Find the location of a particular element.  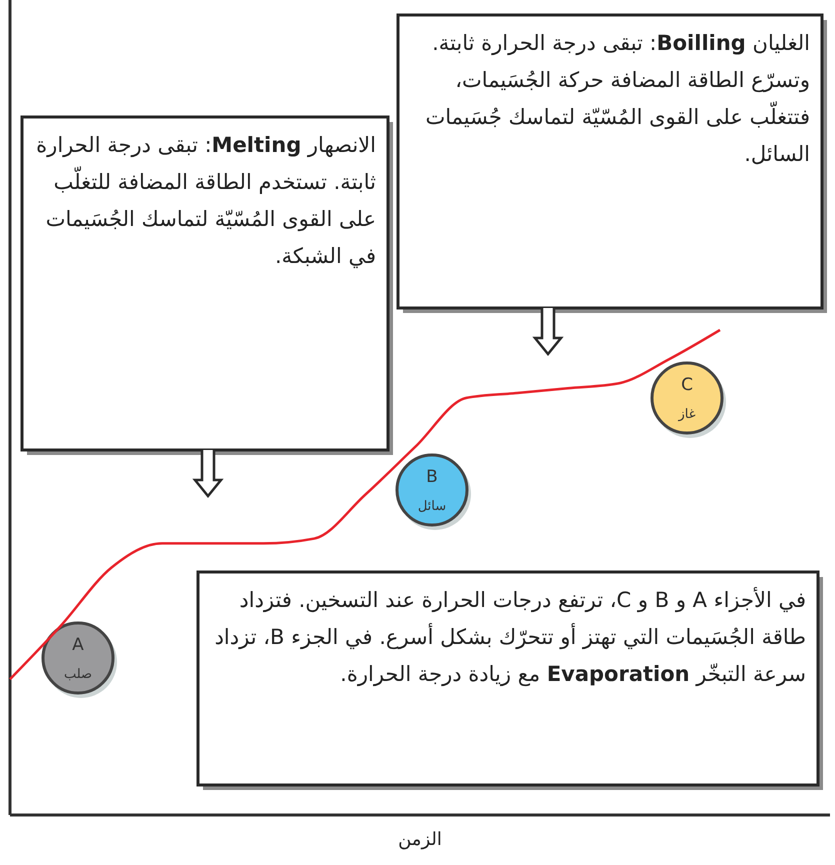

x-axis-title: الزمن is located at coordinates (420, 839).